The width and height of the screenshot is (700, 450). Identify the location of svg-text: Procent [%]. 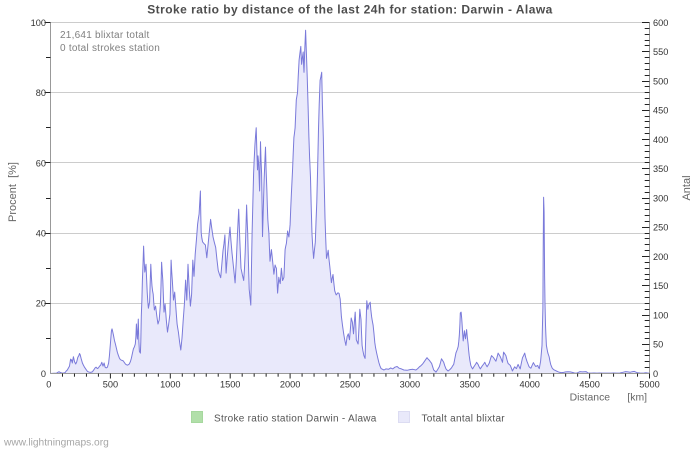
(13, 192).